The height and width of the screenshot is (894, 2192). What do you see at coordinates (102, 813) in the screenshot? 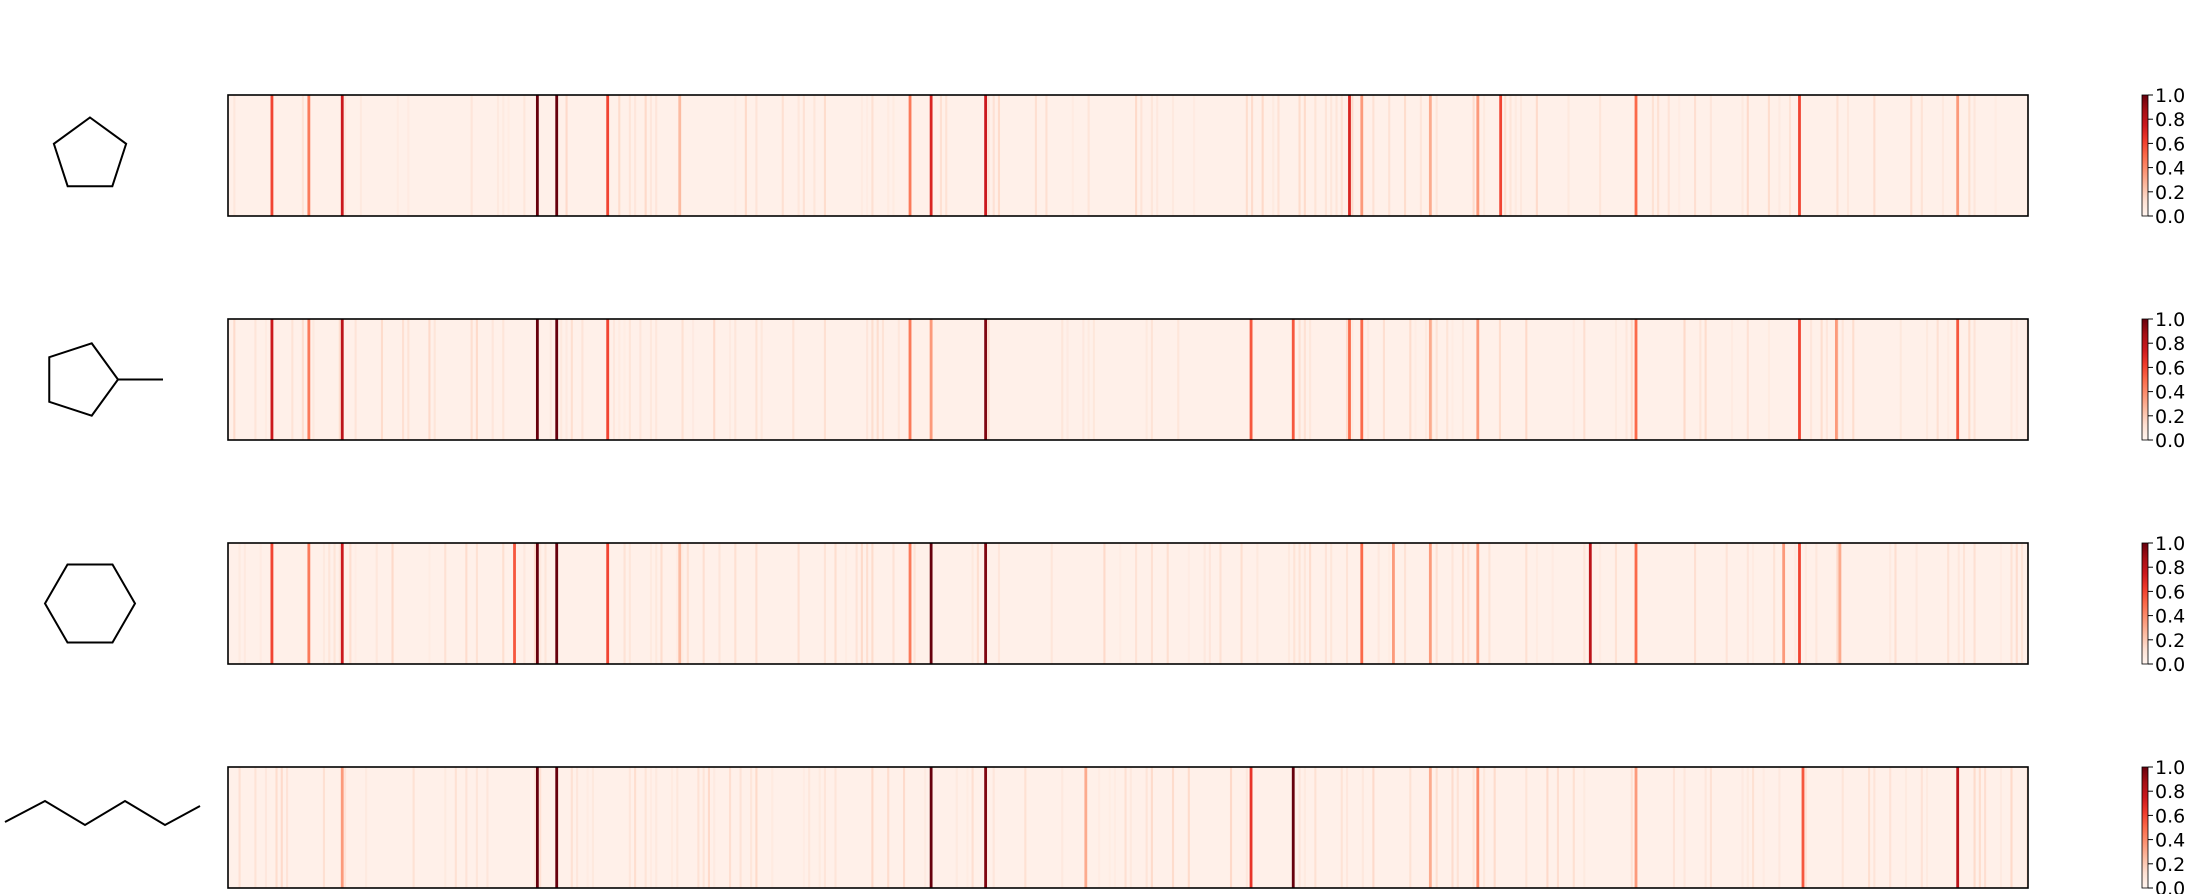
I see `hexane-structure-icon` at bounding box center [102, 813].